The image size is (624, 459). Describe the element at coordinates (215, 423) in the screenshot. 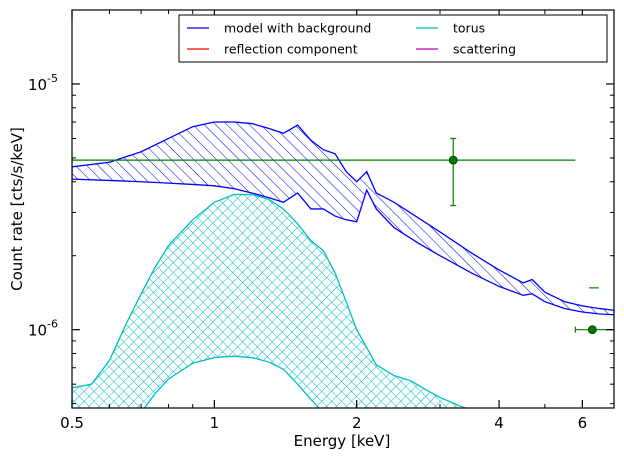

I see `x-tick-label-1: 1` at that location.